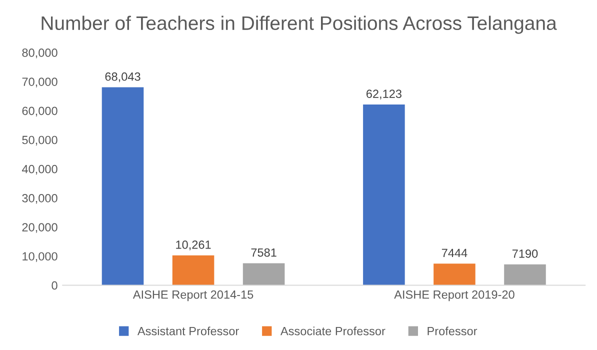  What do you see at coordinates (40, 111) in the screenshot?
I see `y-tick-label: 60,000` at bounding box center [40, 111].